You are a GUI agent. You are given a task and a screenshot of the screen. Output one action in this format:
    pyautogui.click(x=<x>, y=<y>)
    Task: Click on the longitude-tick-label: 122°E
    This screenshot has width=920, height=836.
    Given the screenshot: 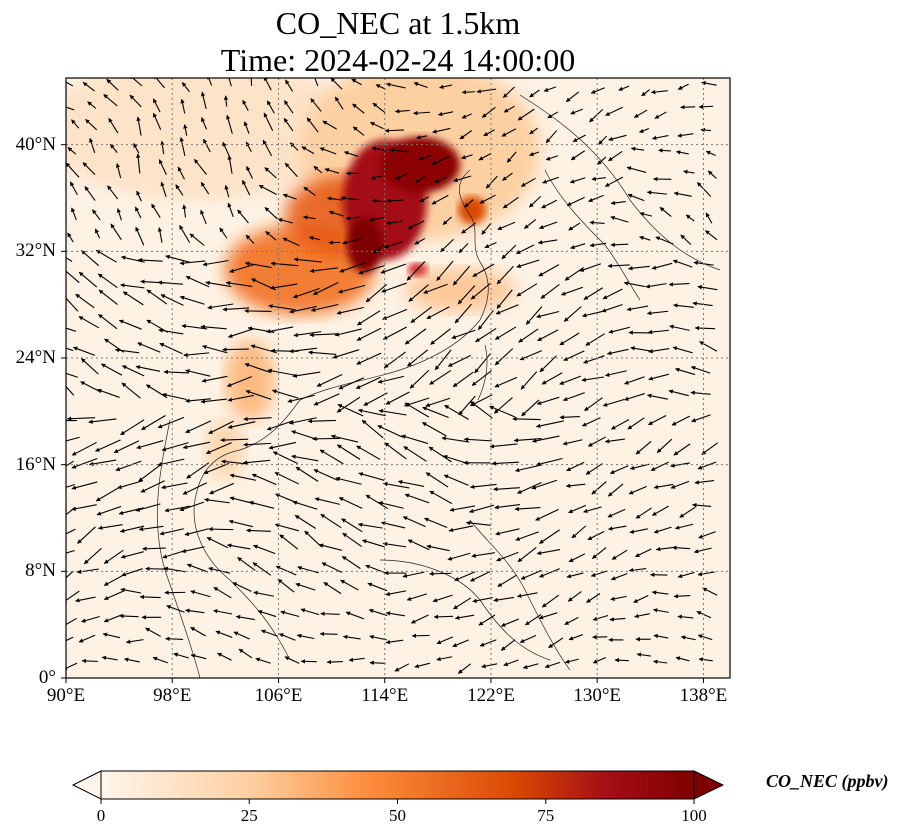 What is the action you would take?
    pyautogui.click(x=491, y=695)
    